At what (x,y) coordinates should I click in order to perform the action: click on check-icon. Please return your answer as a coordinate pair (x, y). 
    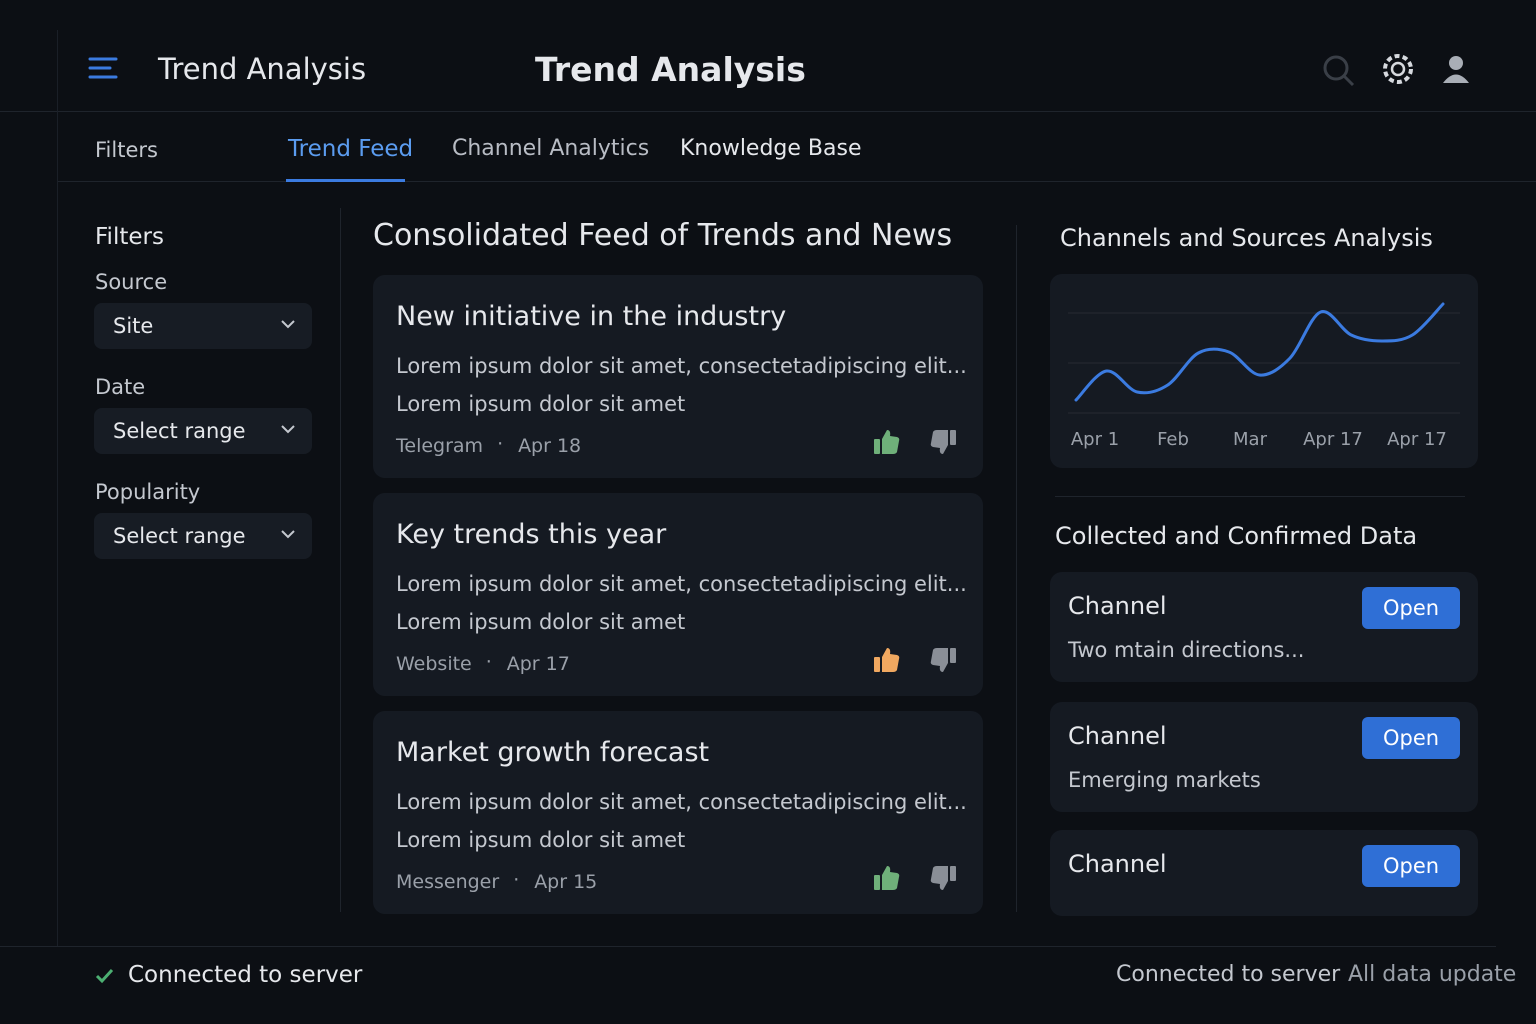
    Looking at the image, I should click on (104, 976).